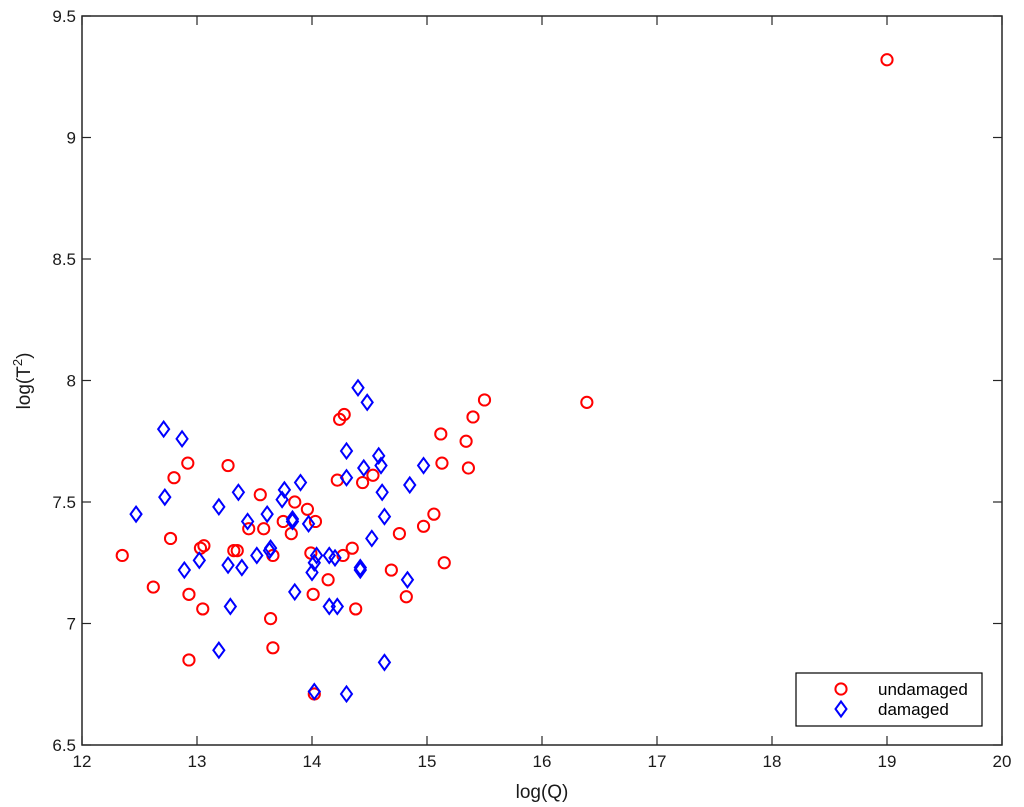  What do you see at coordinates (280, 541) in the screenshot?
I see `series-damaged` at bounding box center [280, 541].